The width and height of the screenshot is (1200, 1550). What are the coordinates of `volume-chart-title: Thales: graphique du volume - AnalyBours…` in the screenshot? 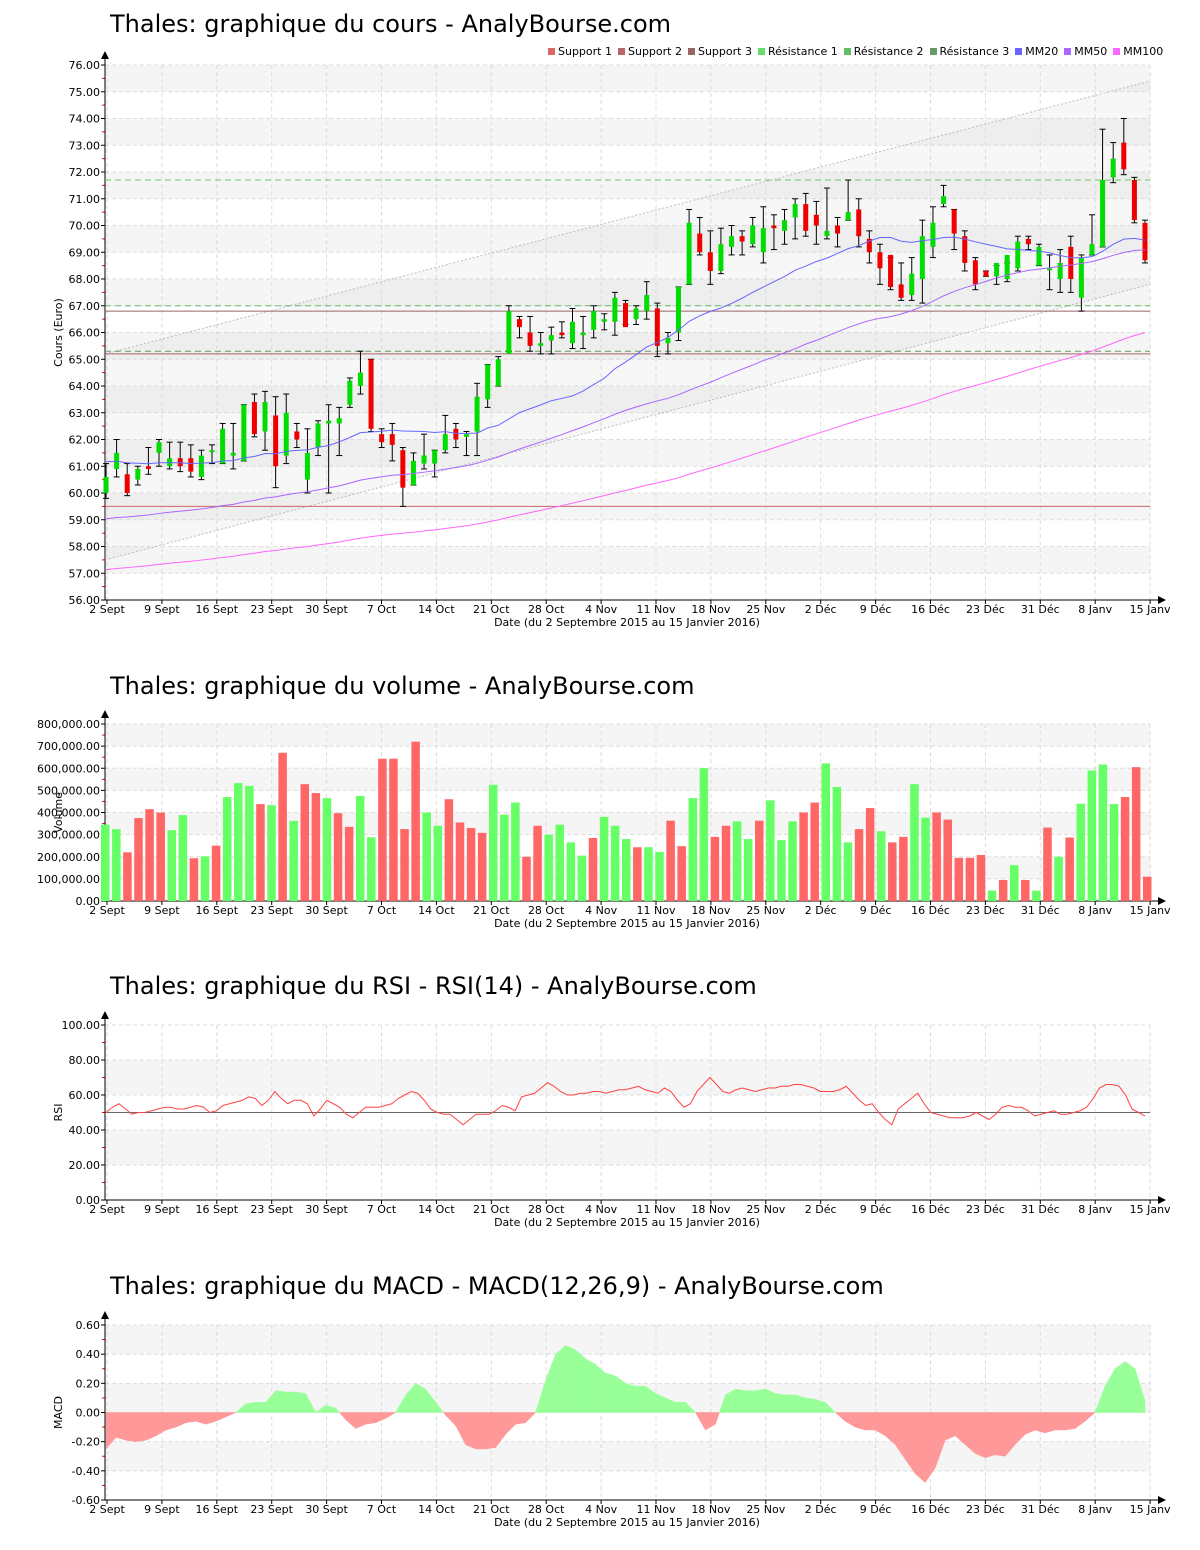 It's located at (402, 686).